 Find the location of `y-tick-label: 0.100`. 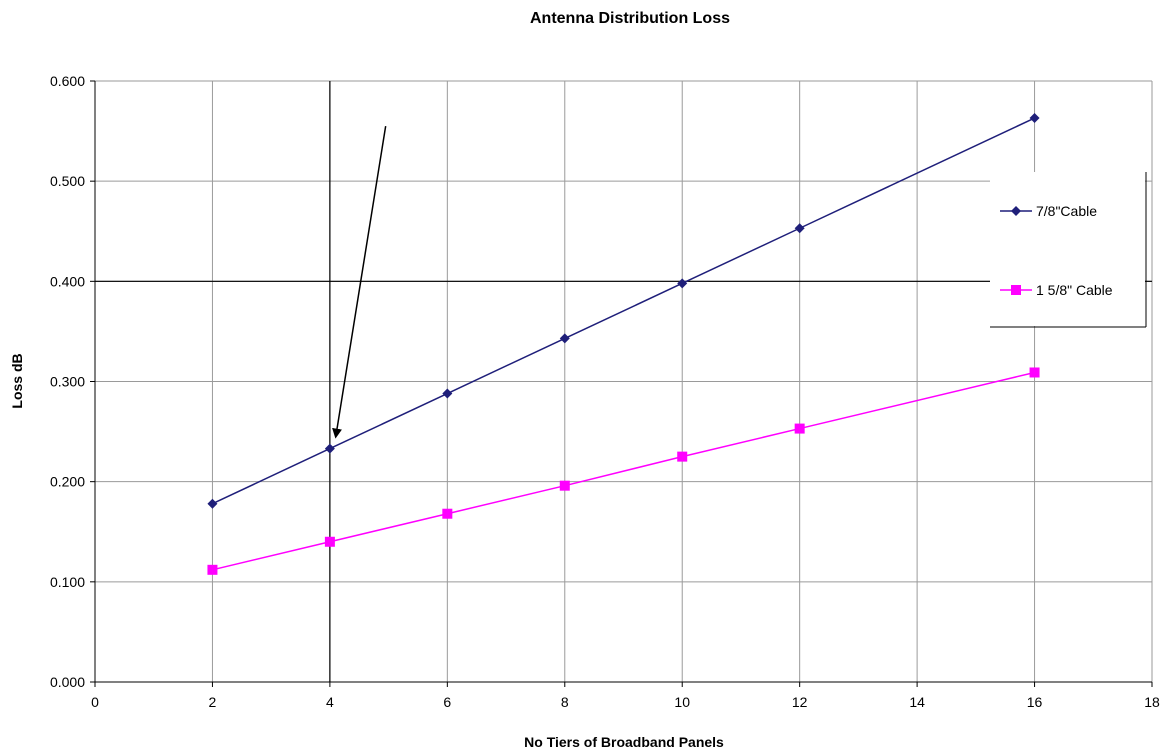

y-tick-label: 0.100 is located at coordinates (67, 582).